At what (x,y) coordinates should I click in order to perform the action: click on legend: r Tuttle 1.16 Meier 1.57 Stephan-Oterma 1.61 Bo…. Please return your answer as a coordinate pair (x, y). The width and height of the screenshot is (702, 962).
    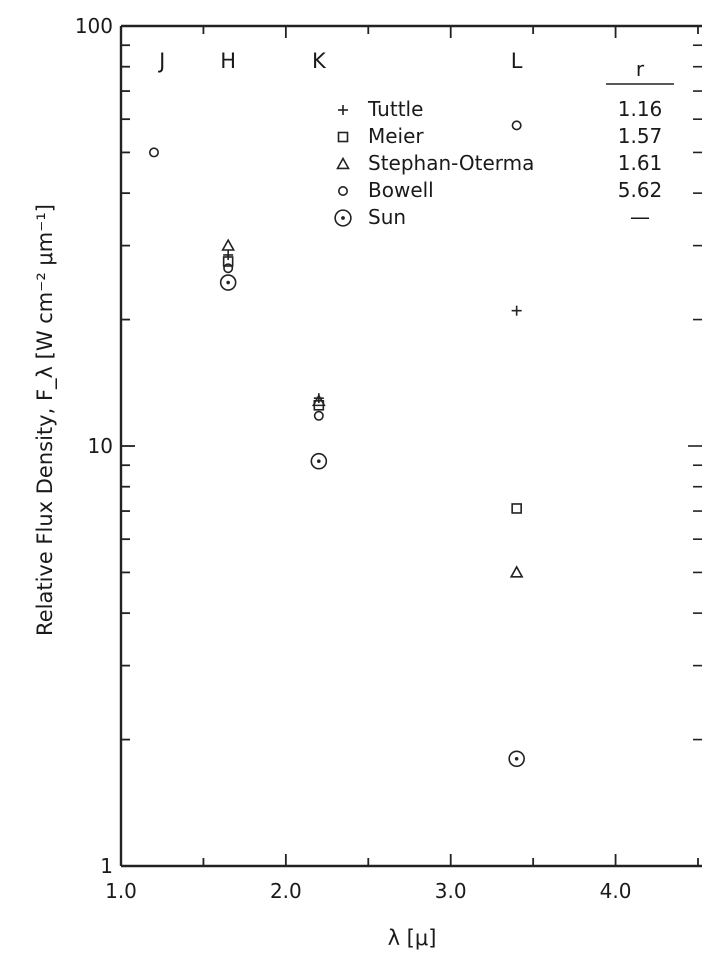
    Looking at the image, I should click on (504, 143).